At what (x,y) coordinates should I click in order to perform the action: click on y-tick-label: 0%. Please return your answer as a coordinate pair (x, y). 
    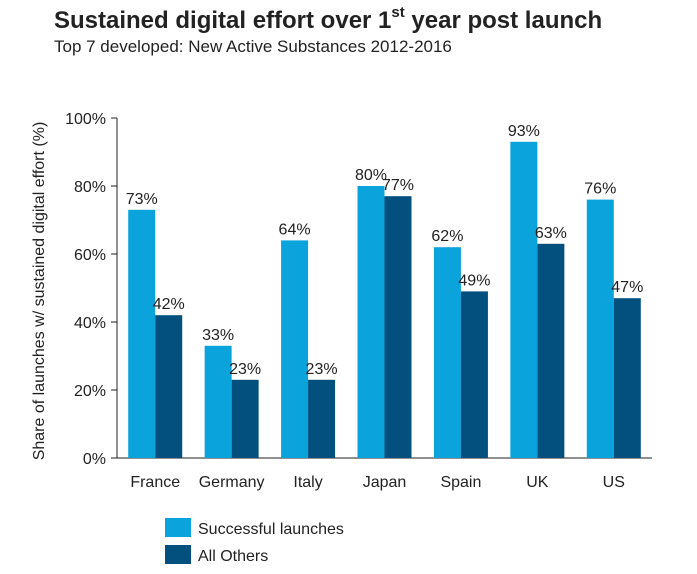
    Looking at the image, I should click on (94, 459).